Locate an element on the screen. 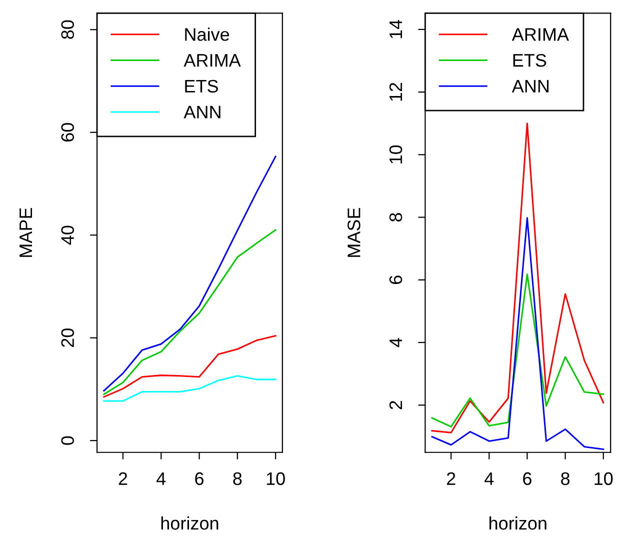 The image size is (618, 549). y-axis-title: MAPE is located at coordinates (26, 232).